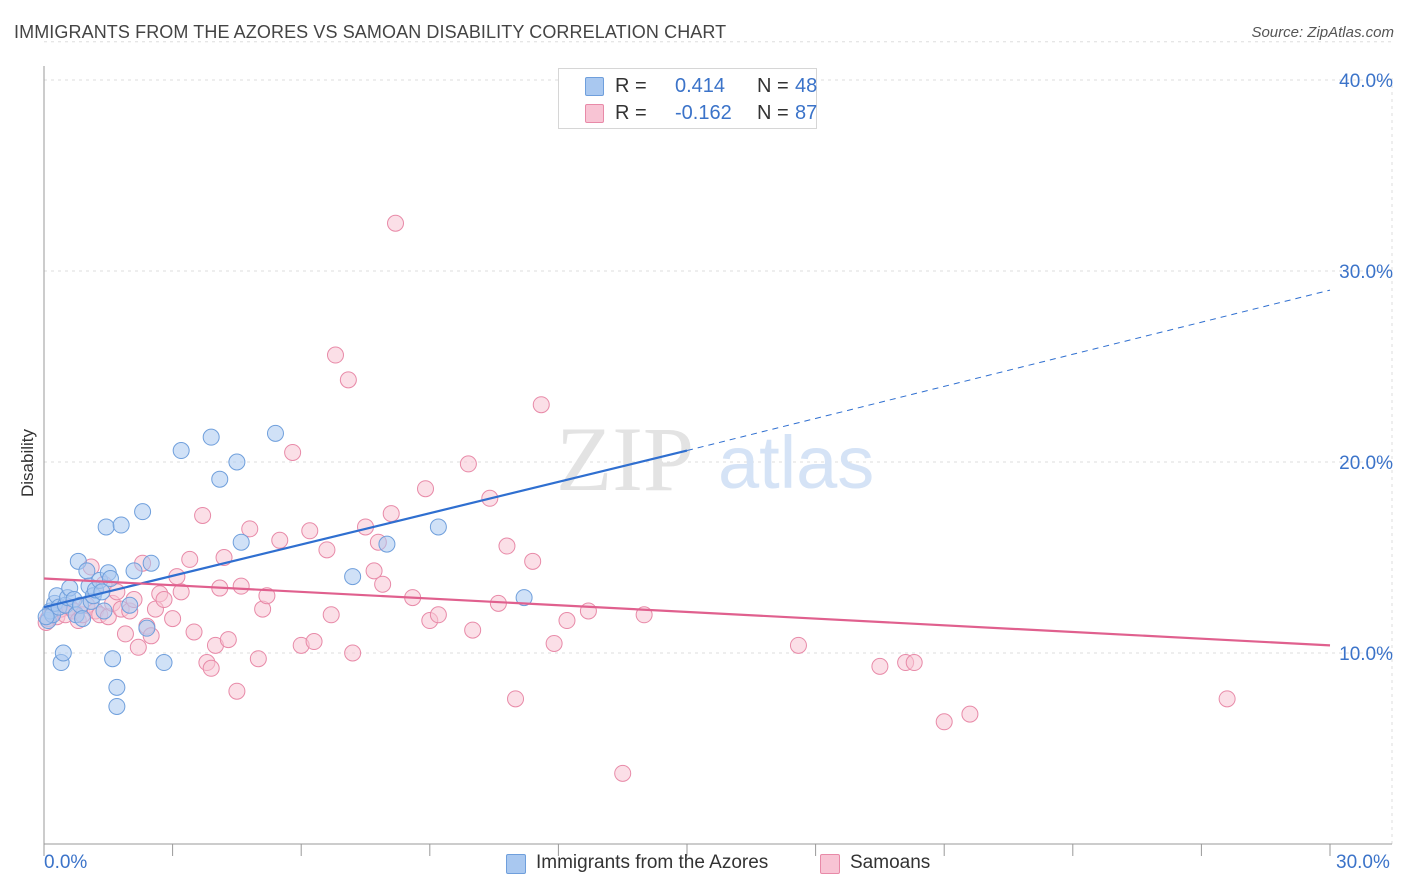  Describe the element at coordinates (1366, 654) in the screenshot. I see `y-tick-label: 10.0%` at that location.